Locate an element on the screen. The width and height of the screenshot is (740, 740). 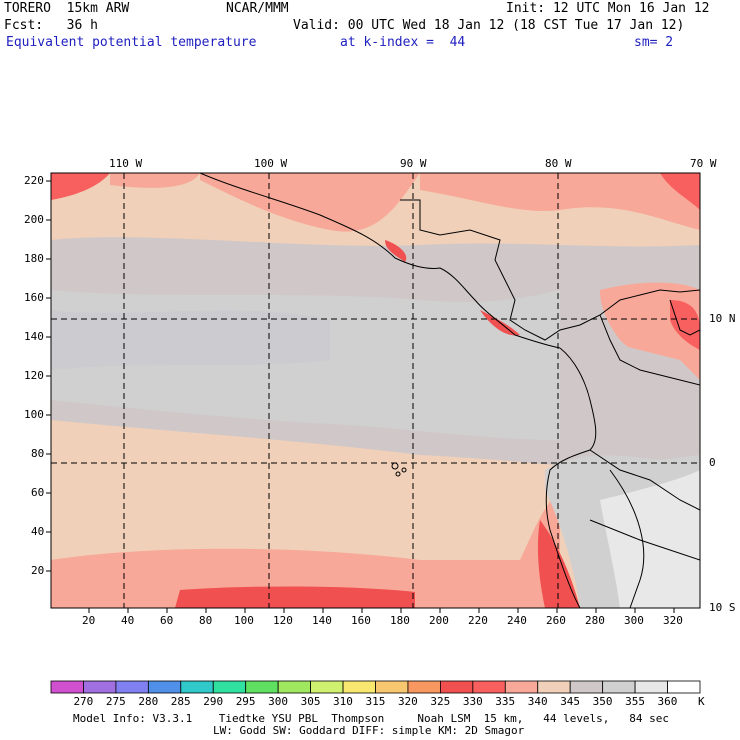
y-tick: 220 is located at coordinates (34, 180).